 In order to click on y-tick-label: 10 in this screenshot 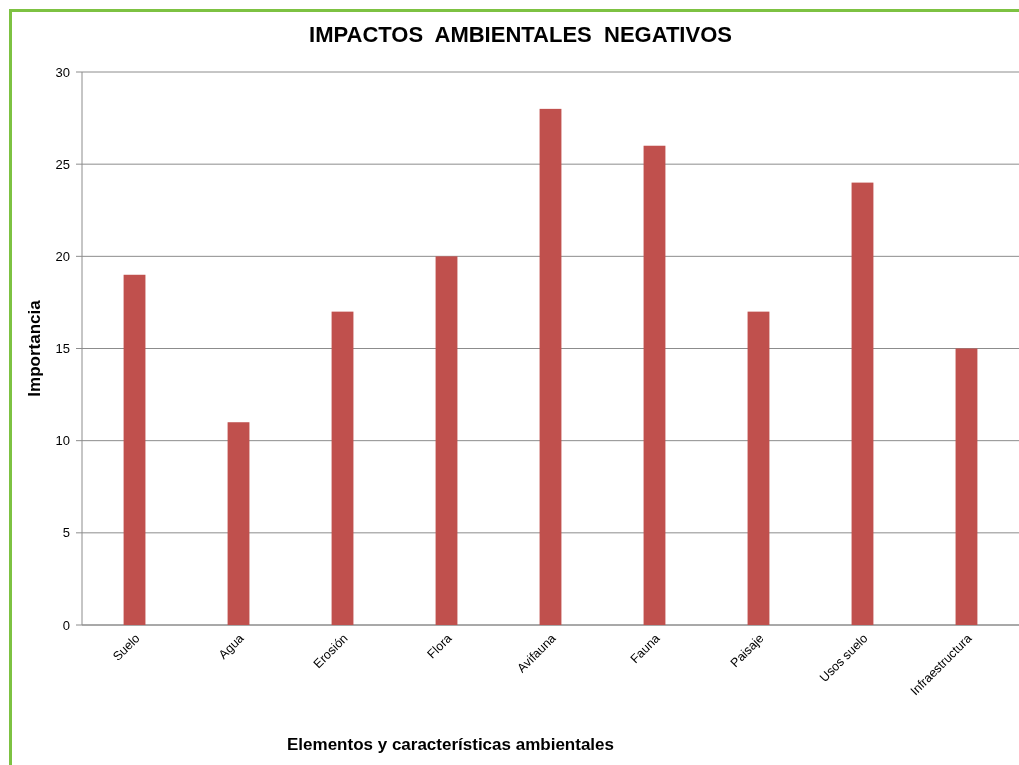, I will do `click(62, 441)`.